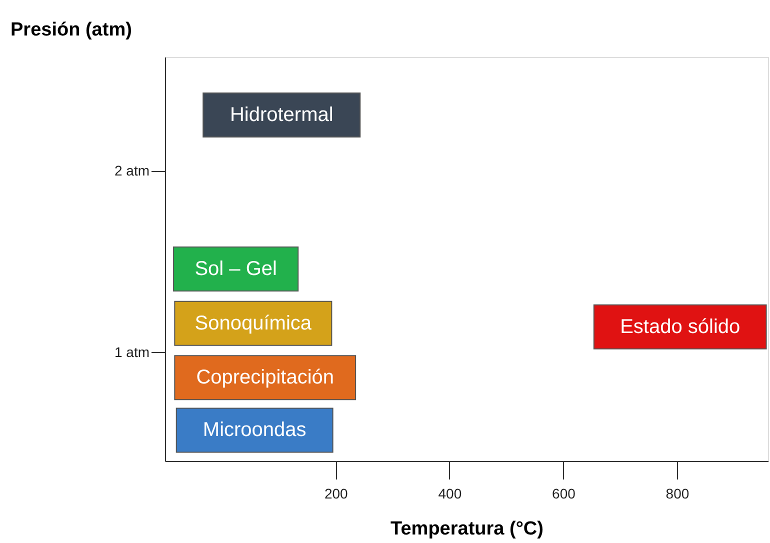 This screenshot has width=770, height=543. Describe the element at coordinates (336, 494) in the screenshot. I see `x-tick-label: 200` at that location.